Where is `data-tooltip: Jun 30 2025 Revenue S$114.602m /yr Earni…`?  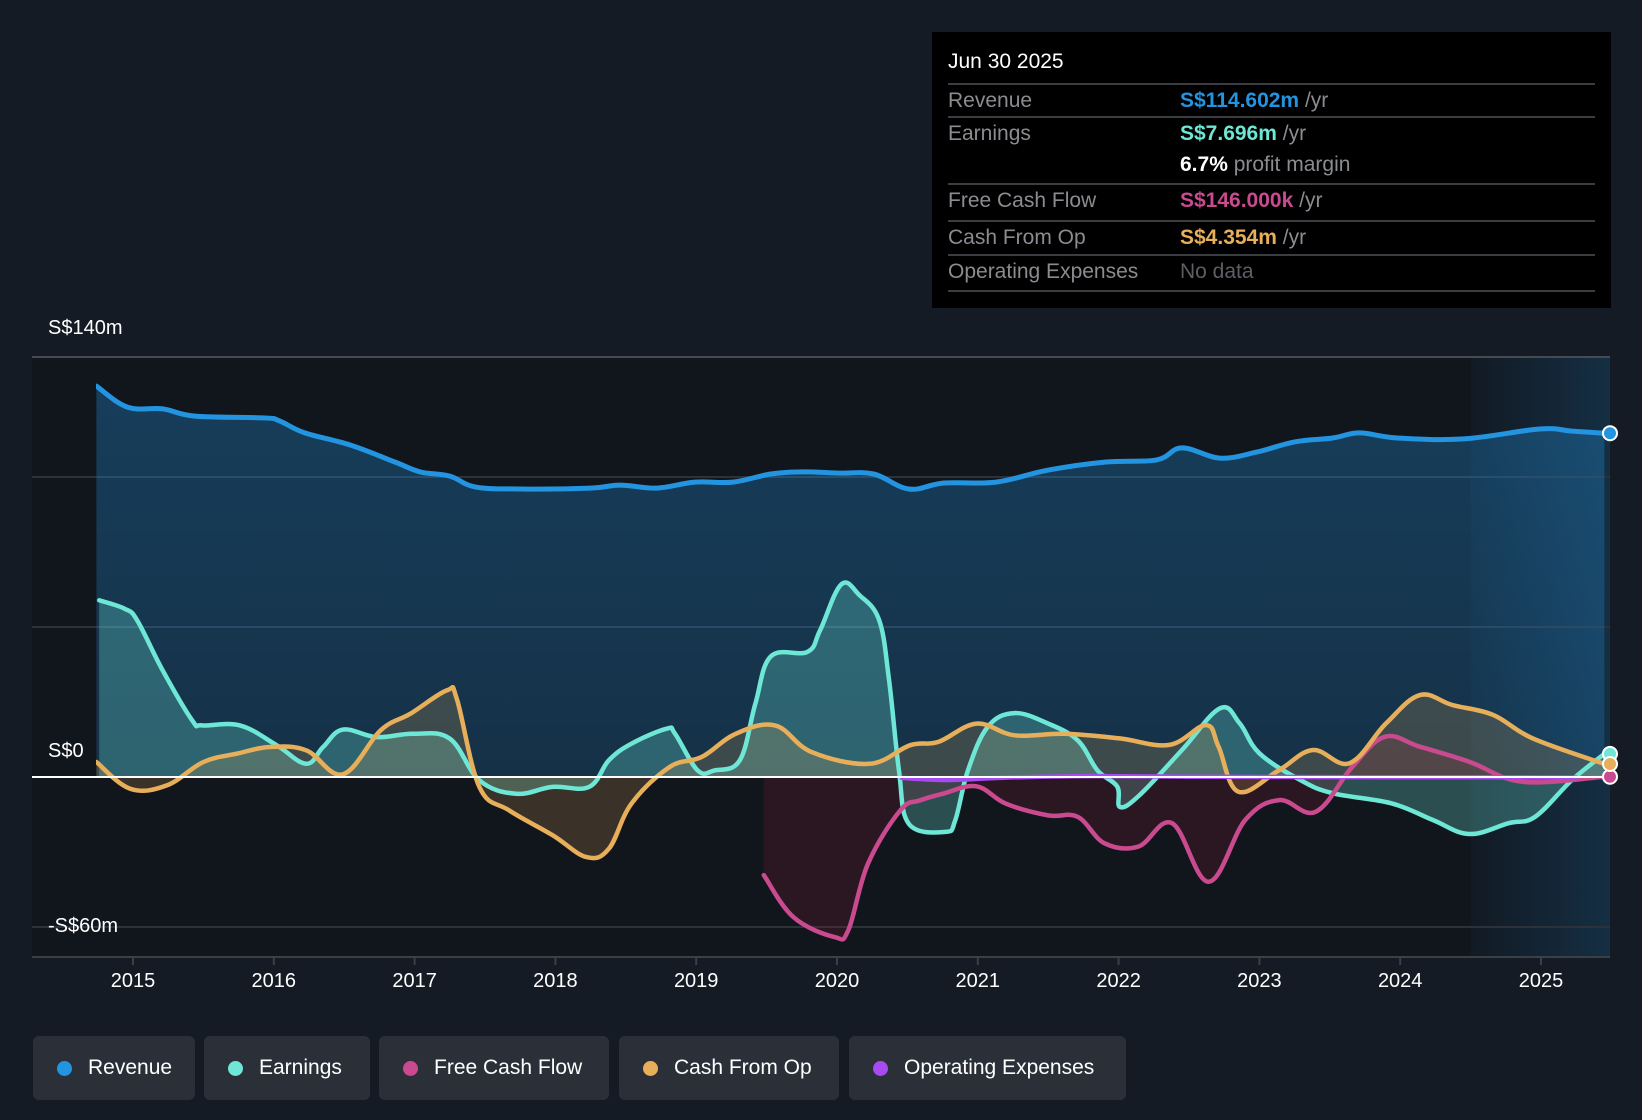 data-tooltip: Jun 30 2025 Revenue S$114.602m /yr Earni… is located at coordinates (1271, 170).